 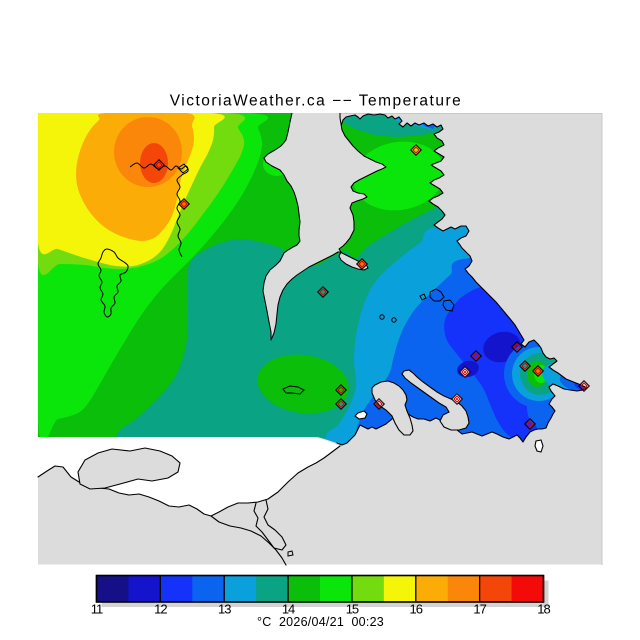 I want to click on svg-text: 18, so click(x=543, y=609).